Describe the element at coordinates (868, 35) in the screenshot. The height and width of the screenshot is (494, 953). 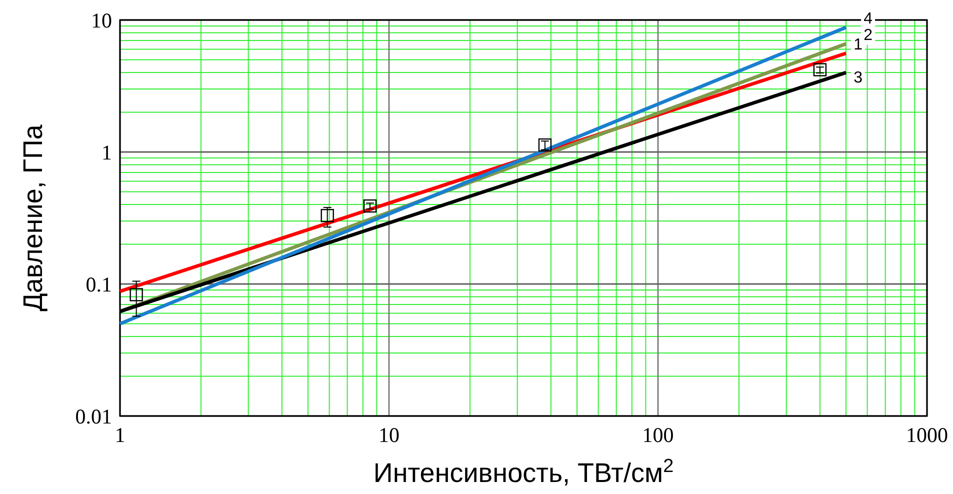
I see `series-label: 2` at that location.